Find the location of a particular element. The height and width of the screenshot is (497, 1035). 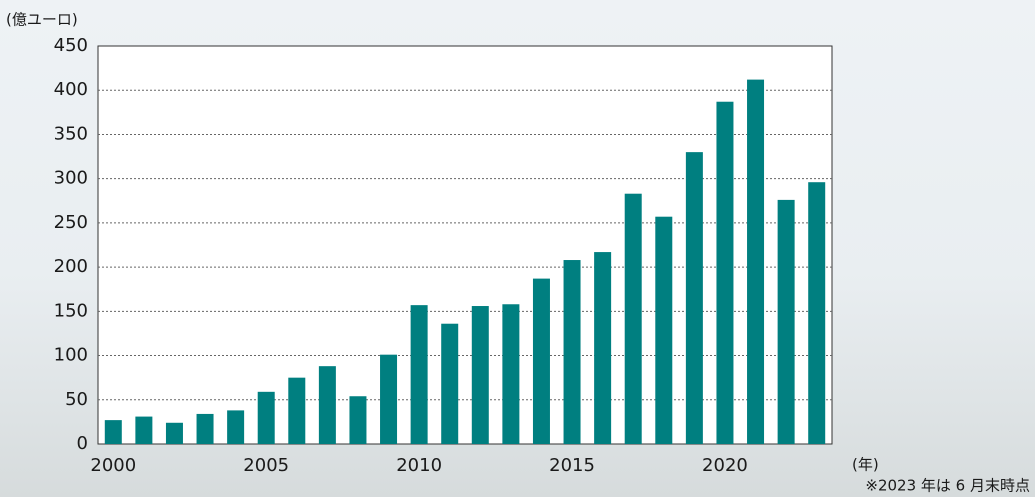

y-tick-label: 450 is located at coordinates (71, 45).